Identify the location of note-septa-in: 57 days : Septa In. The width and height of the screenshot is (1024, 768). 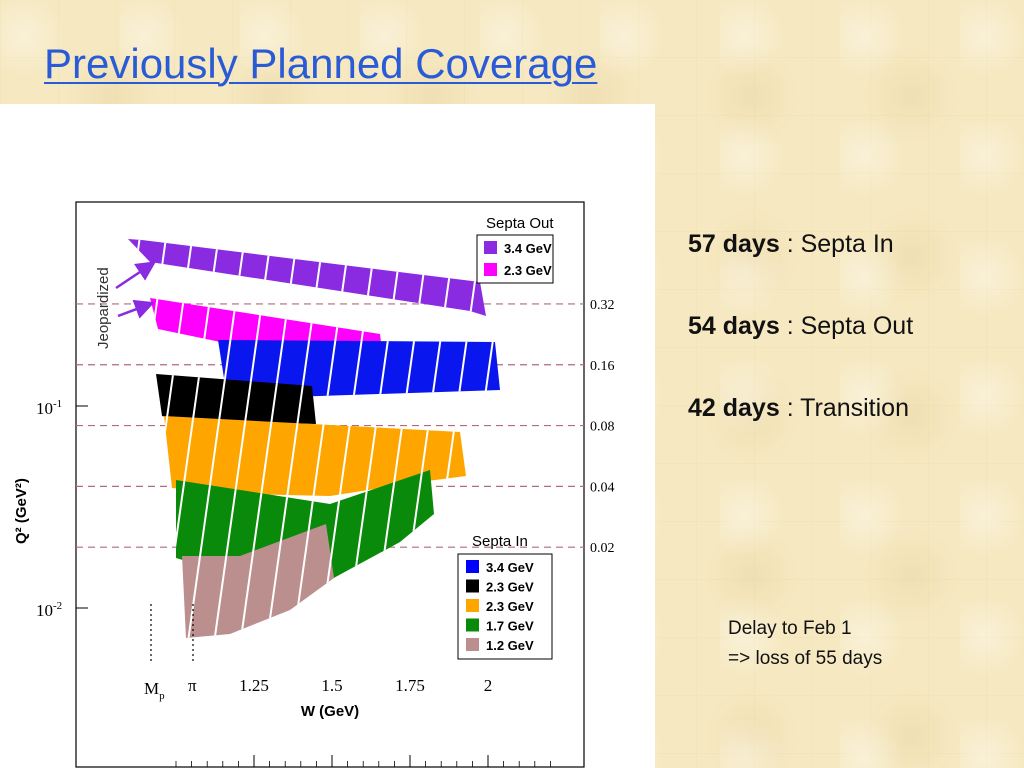
(791, 244).